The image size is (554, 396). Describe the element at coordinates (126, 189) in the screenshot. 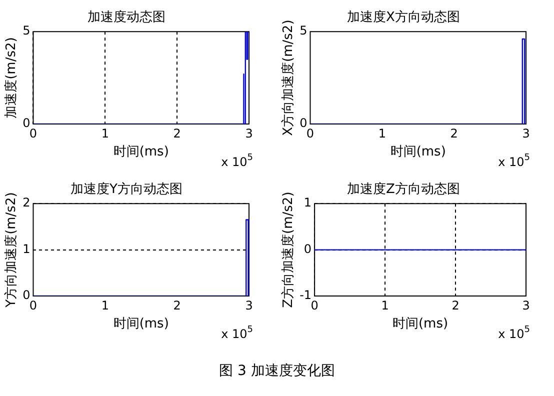

I see `chart-title: 加速度Y方向动态图` at that location.